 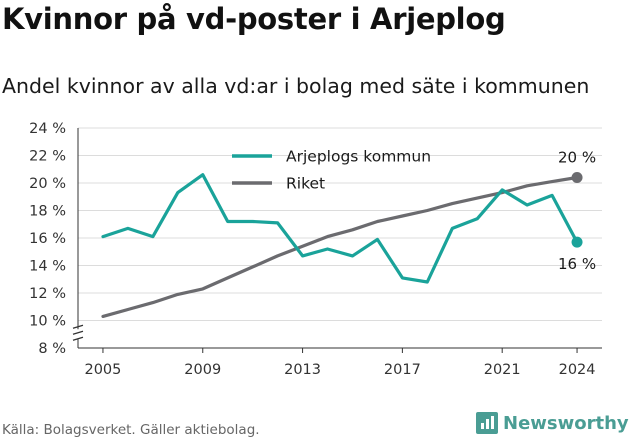 I want to click on source-note: Källa: Bolagsverket. Gäller aktiebolag., so click(x=131, y=430).